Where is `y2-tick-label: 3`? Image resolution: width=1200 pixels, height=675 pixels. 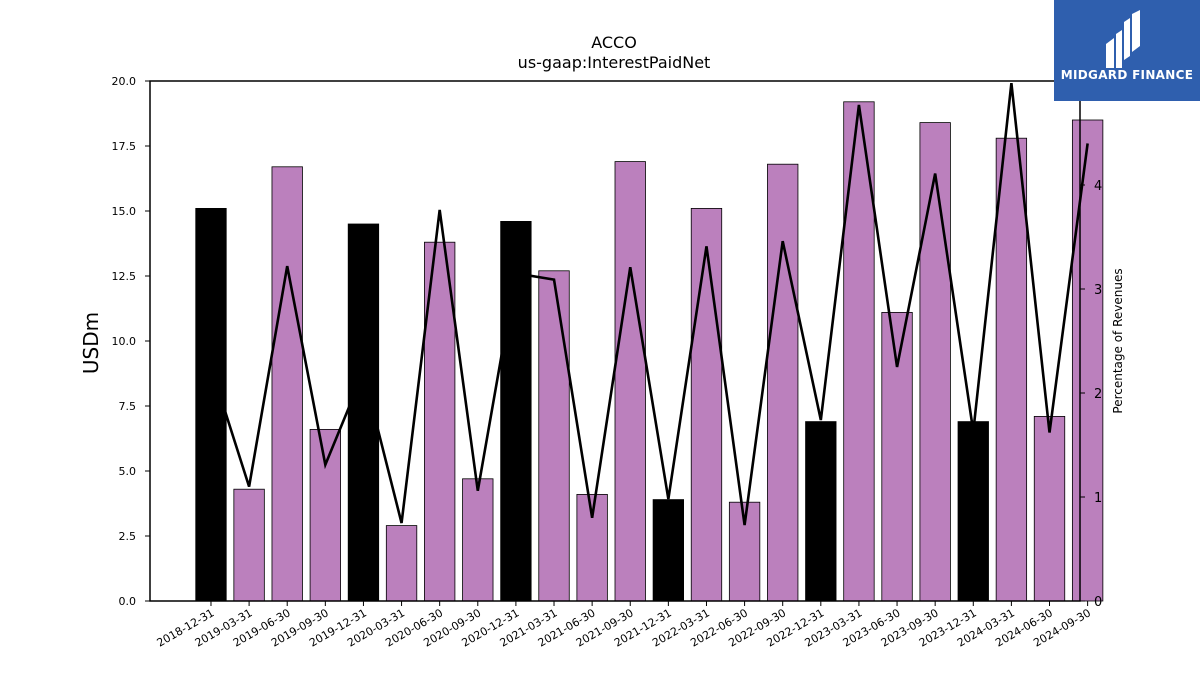
y2-tick-label: 3 is located at coordinates (1098, 290).